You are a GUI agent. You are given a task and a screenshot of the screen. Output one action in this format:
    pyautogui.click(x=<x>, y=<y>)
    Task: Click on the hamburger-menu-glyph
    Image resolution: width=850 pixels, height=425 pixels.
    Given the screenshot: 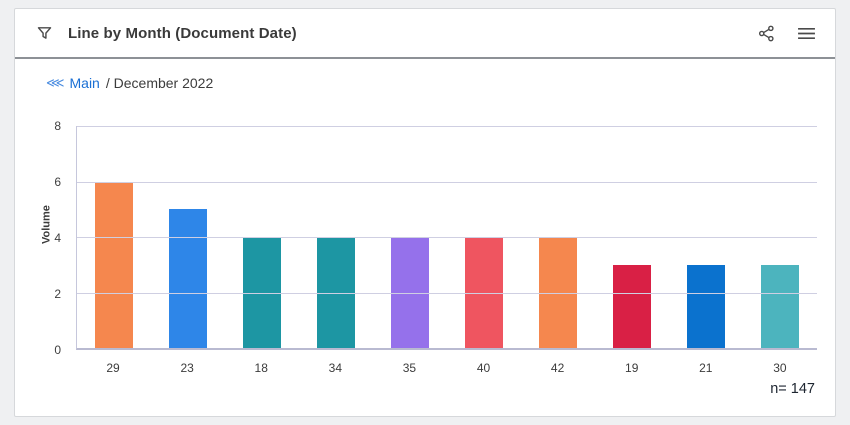 What is the action you would take?
    pyautogui.click(x=806, y=33)
    